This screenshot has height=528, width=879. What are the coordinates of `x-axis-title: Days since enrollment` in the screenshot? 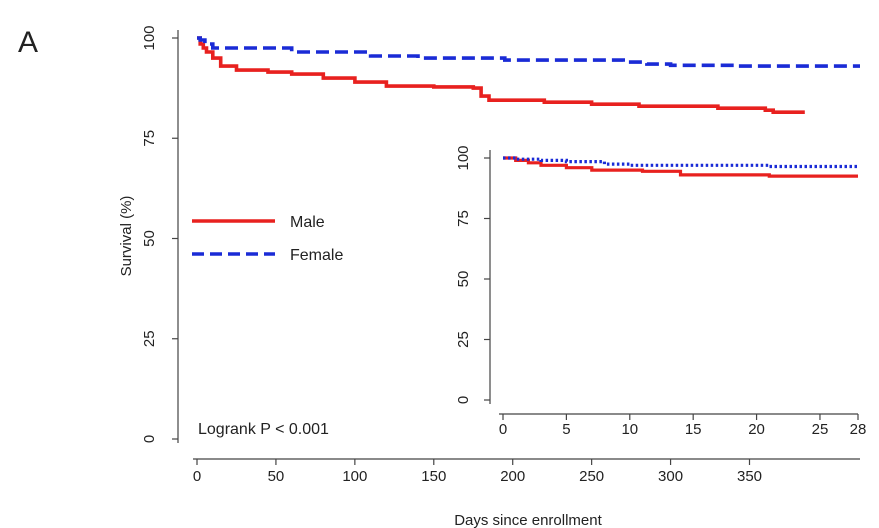 It's located at (528, 520).